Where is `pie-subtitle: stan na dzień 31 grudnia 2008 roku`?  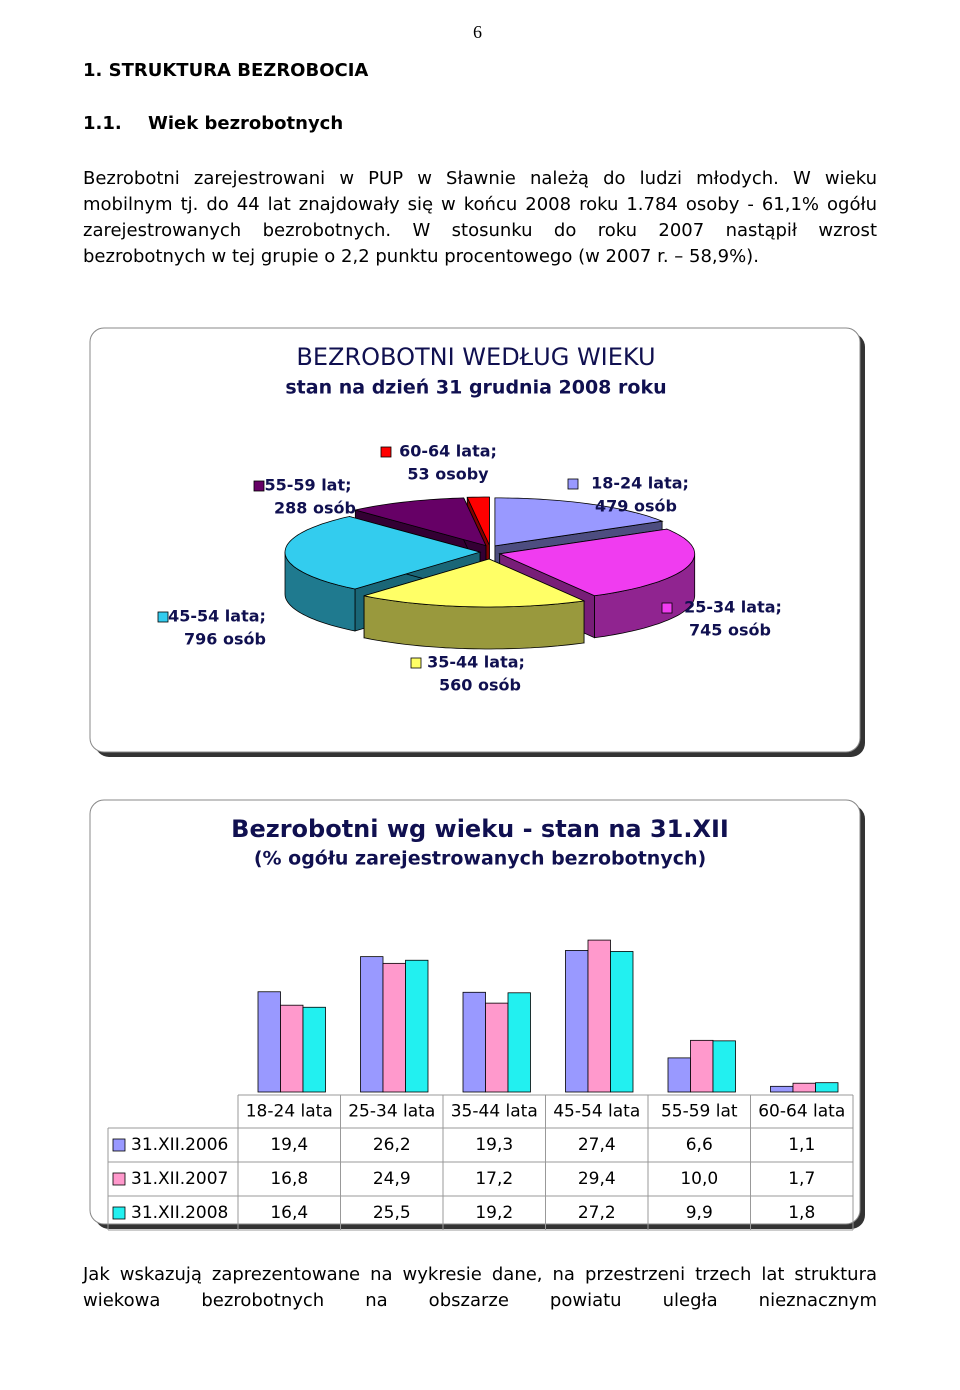
pie-subtitle: stan na dzień 31 grudnia 2008 roku is located at coordinates (475, 388).